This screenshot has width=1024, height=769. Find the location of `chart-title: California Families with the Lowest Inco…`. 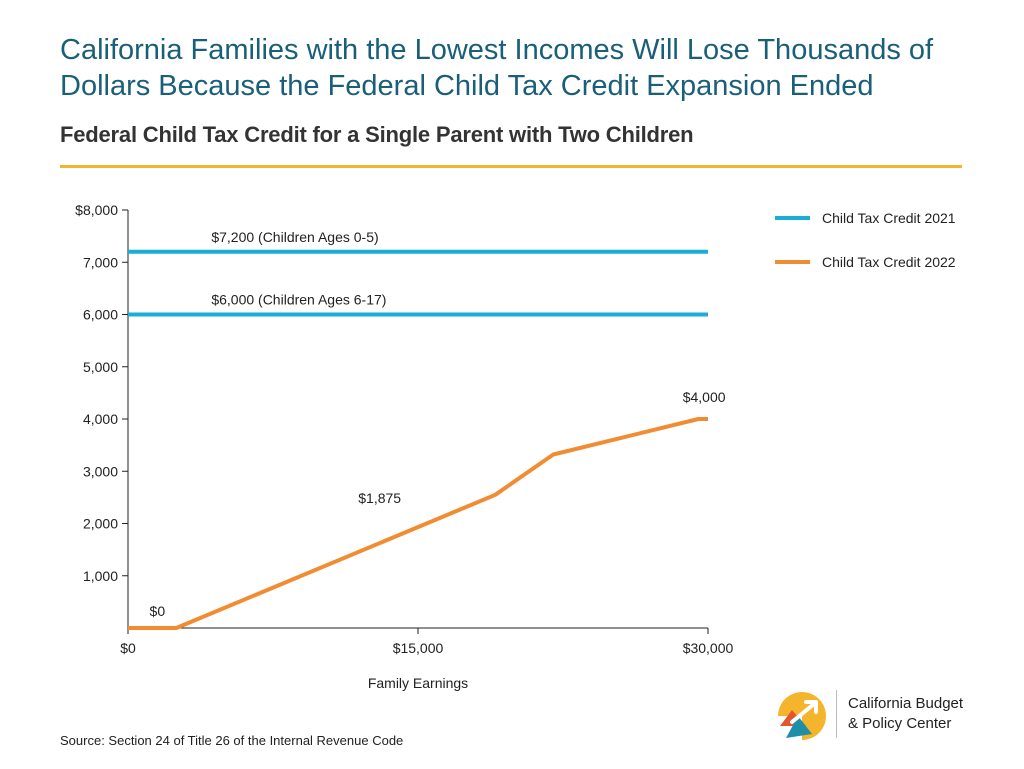

chart-title: California Families with the Lowest Inco… is located at coordinates (497, 68).